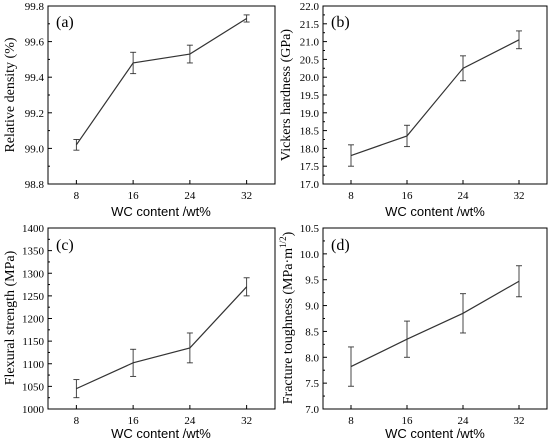 This screenshot has height=441, width=550. What do you see at coordinates (283, 242) in the screenshot?
I see `y-axis-label-d-sup: 1/2` at bounding box center [283, 242].